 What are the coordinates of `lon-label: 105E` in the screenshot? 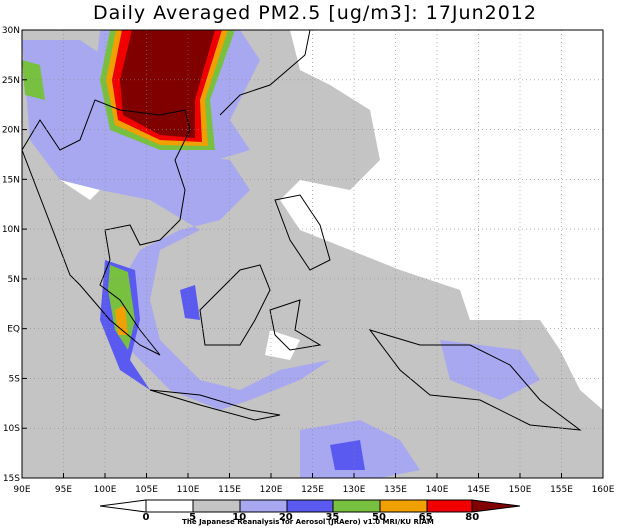 It's located at (146, 490).